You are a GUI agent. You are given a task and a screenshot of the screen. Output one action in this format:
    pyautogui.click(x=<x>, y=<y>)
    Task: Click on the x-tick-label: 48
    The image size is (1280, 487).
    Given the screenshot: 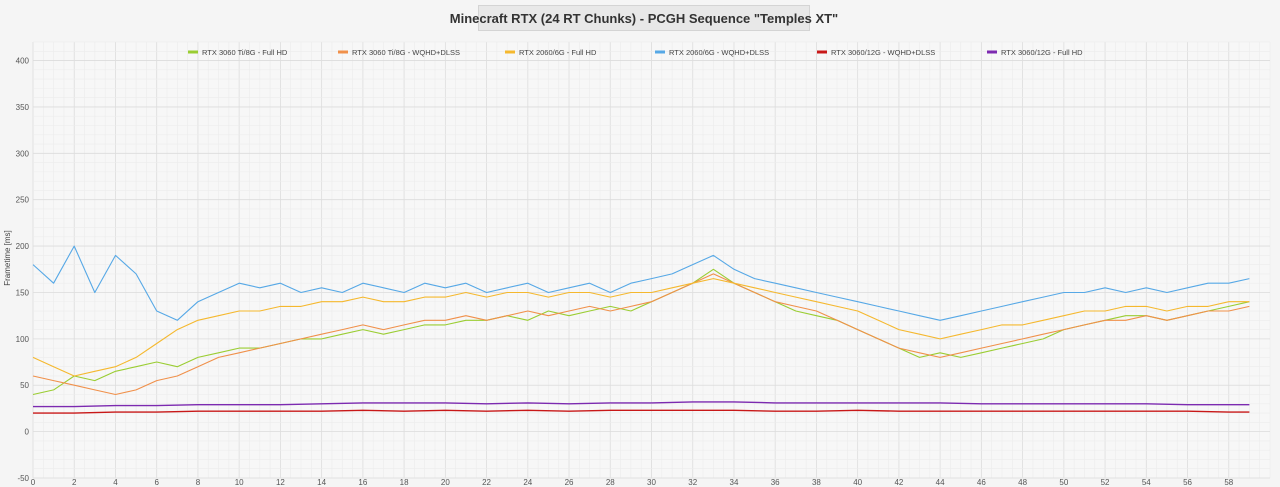 What is the action you would take?
    pyautogui.click(x=1022, y=482)
    